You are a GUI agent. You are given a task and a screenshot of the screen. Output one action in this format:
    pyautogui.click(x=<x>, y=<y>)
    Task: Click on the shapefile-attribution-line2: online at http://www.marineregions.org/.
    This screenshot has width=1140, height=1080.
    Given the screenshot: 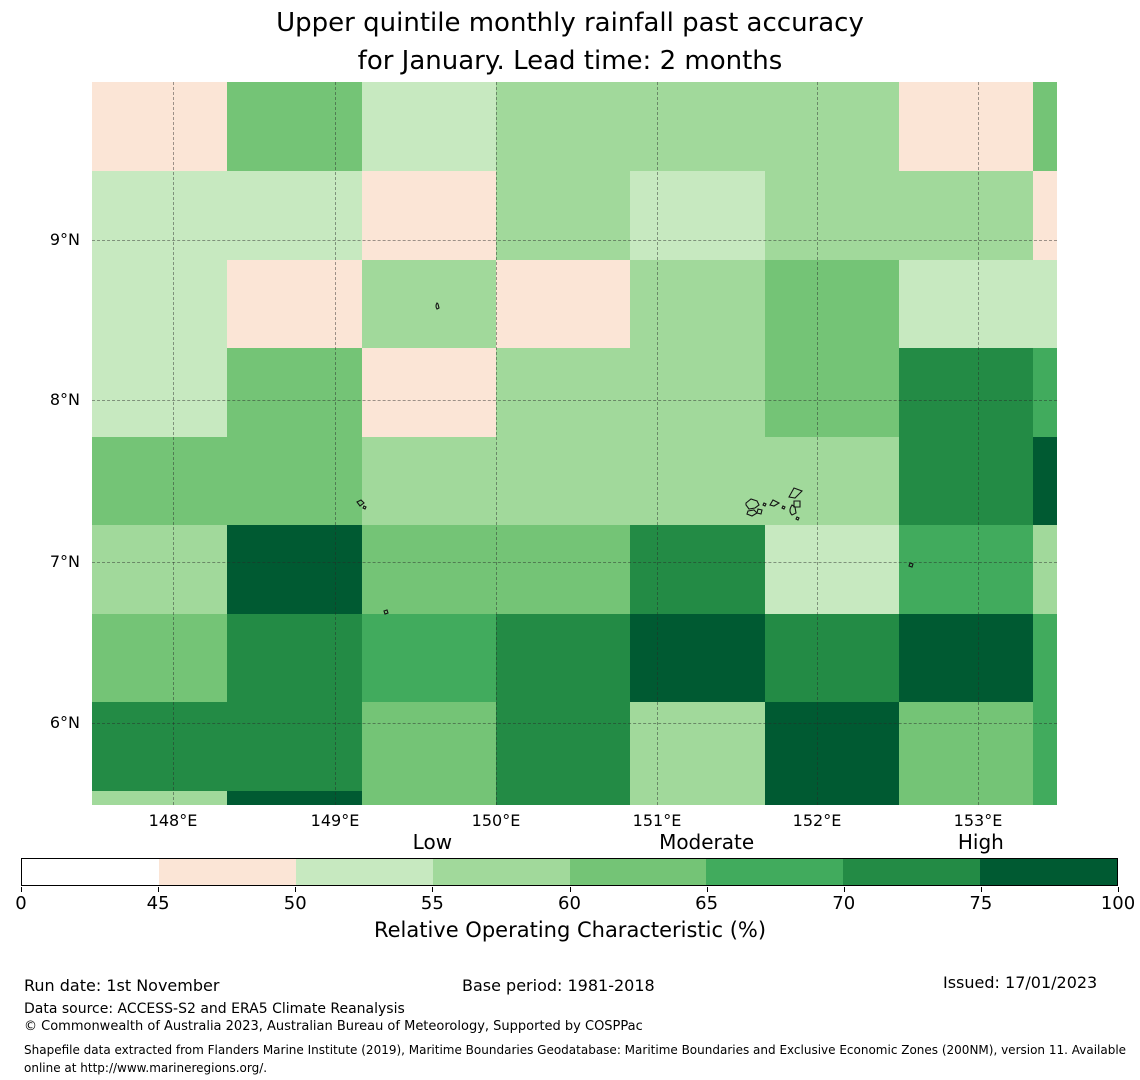 What is the action you would take?
    pyautogui.click(x=146, y=1068)
    